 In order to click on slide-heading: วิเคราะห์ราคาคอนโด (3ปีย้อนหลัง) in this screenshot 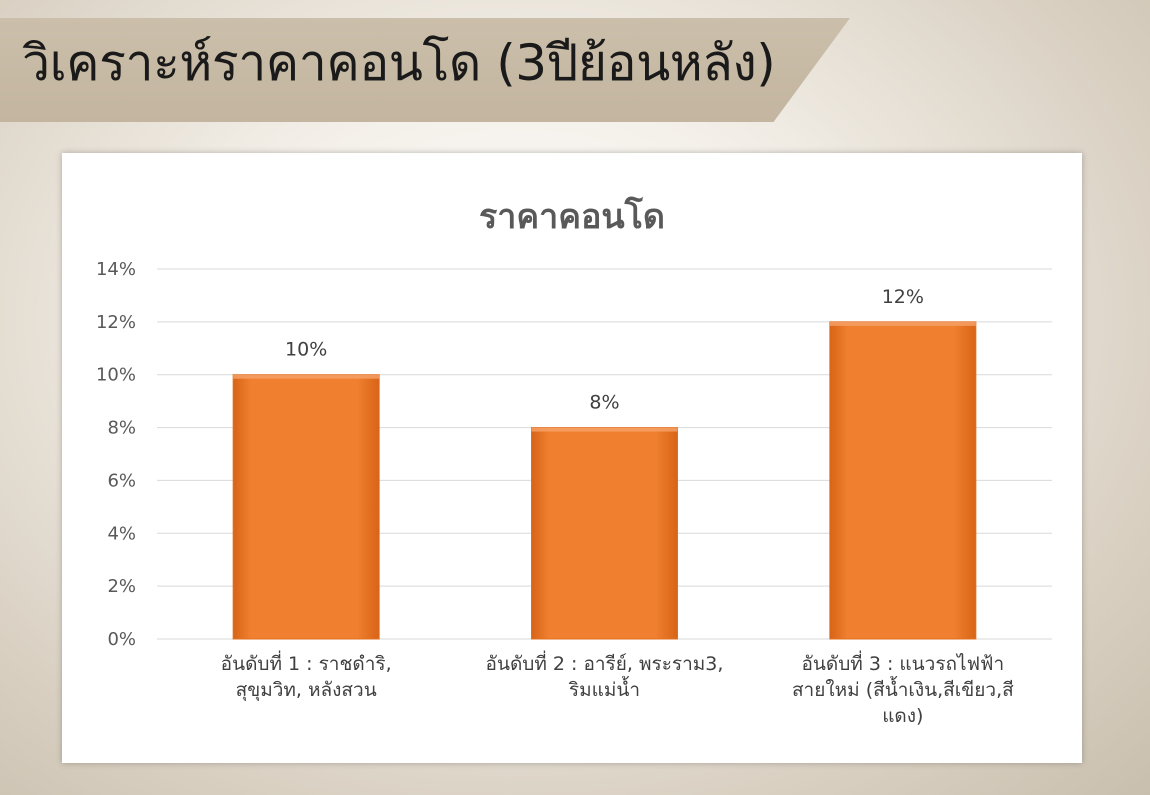, I will do `click(399, 63)`.